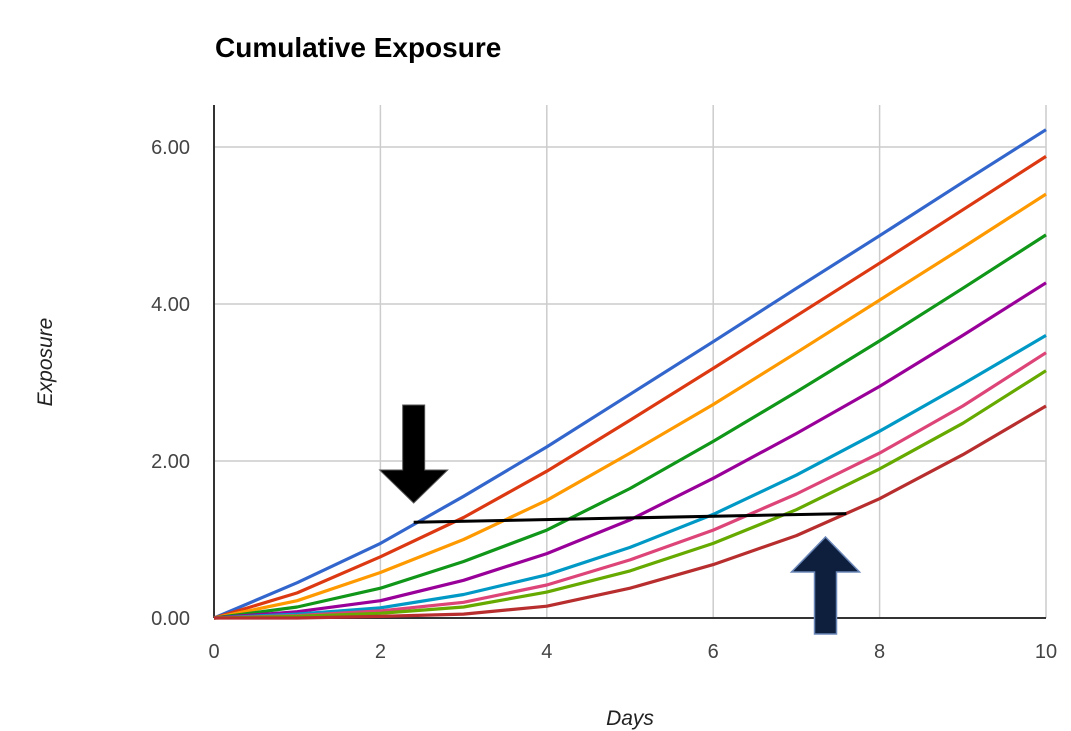  What do you see at coordinates (380, 652) in the screenshot?
I see `x-tick-label: 2` at bounding box center [380, 652].